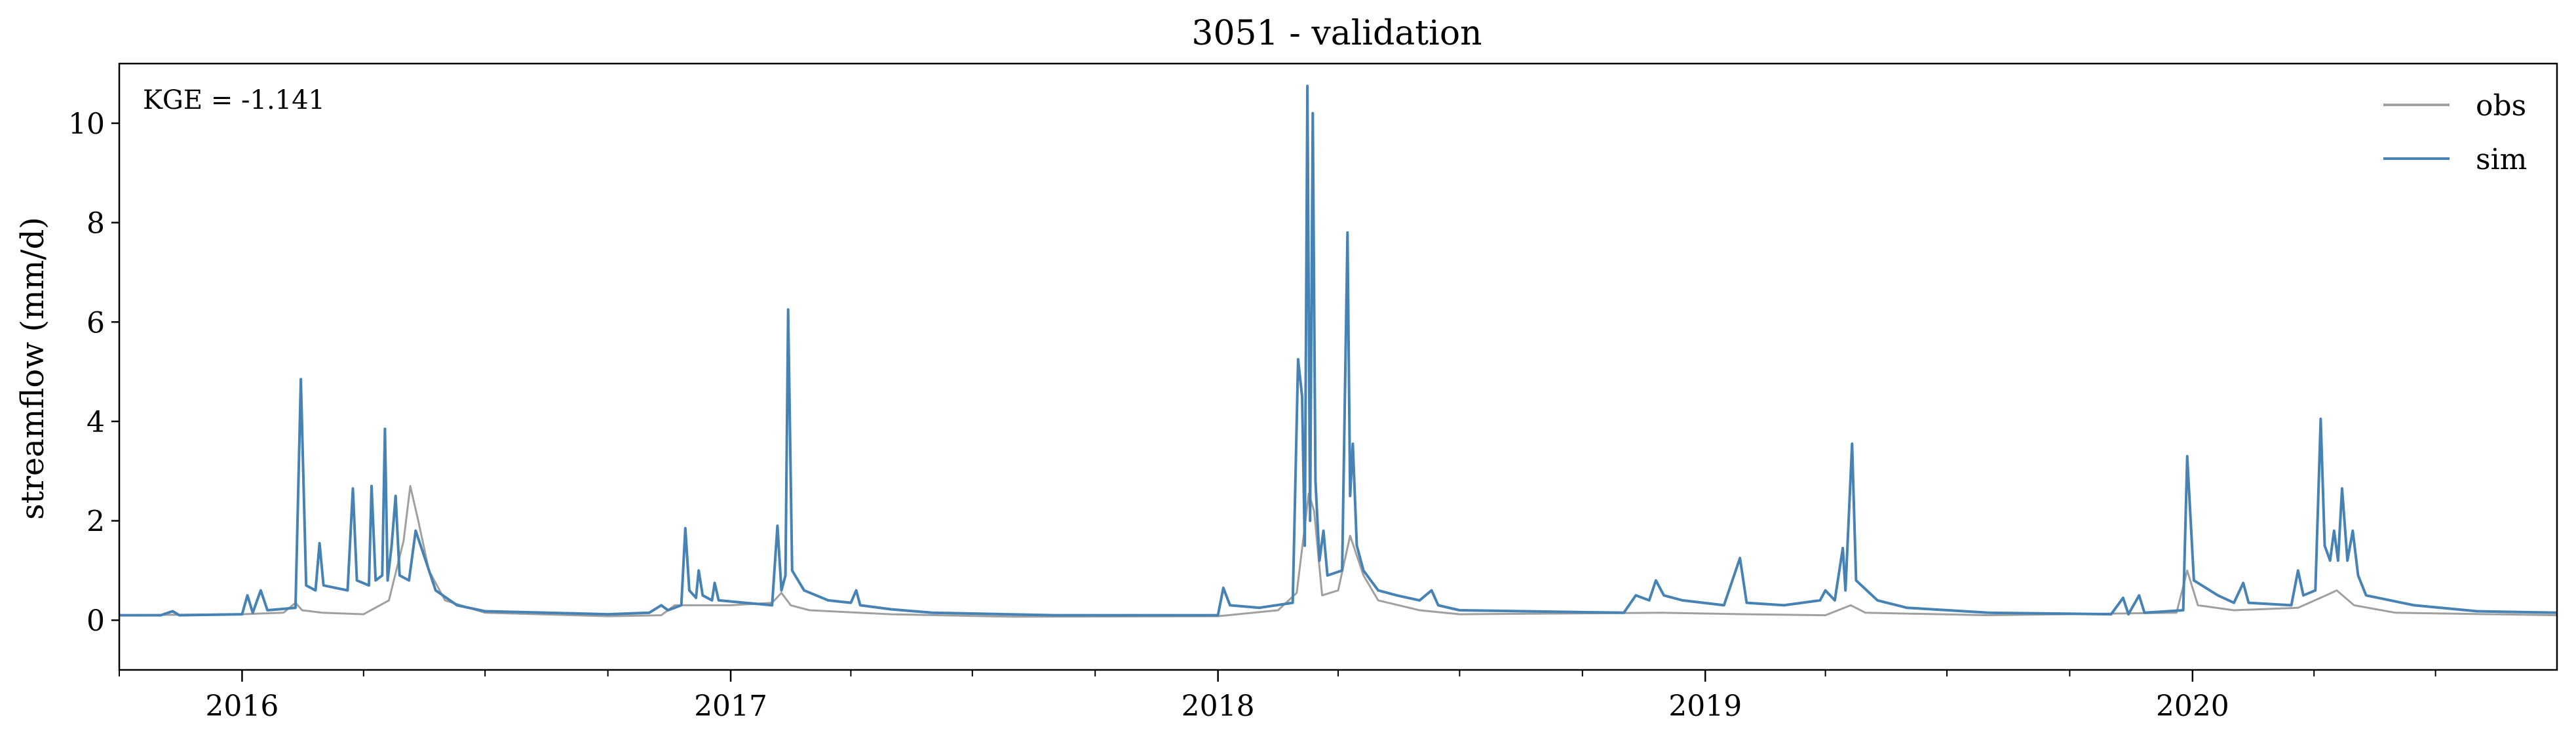  I want to click on kge-annotation: KGE = -1.141, so click(234, 100).